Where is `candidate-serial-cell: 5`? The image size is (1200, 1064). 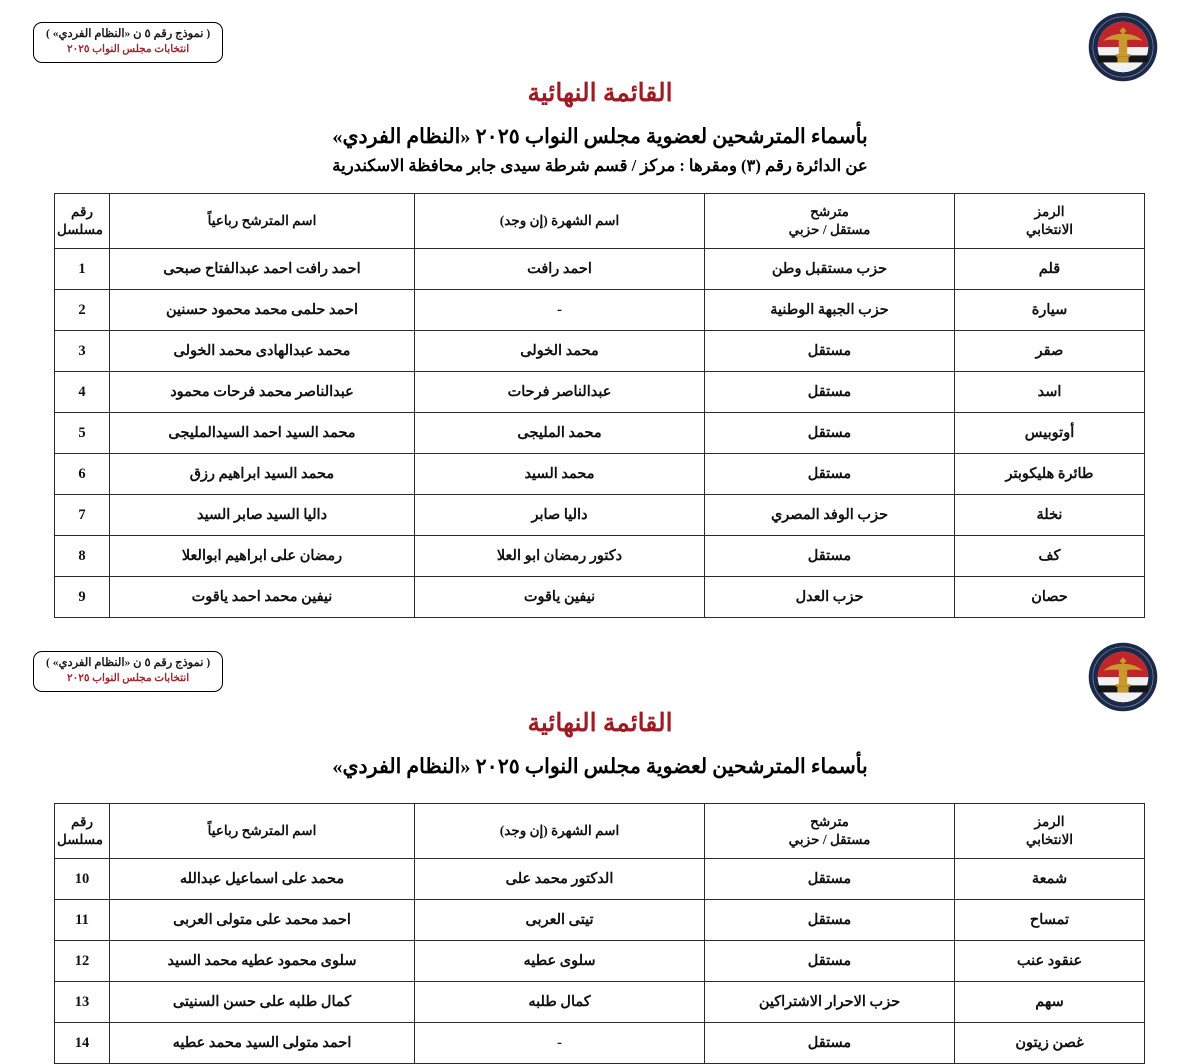 candidate-serial-cell: 5 is located at coordinates (82, 433).